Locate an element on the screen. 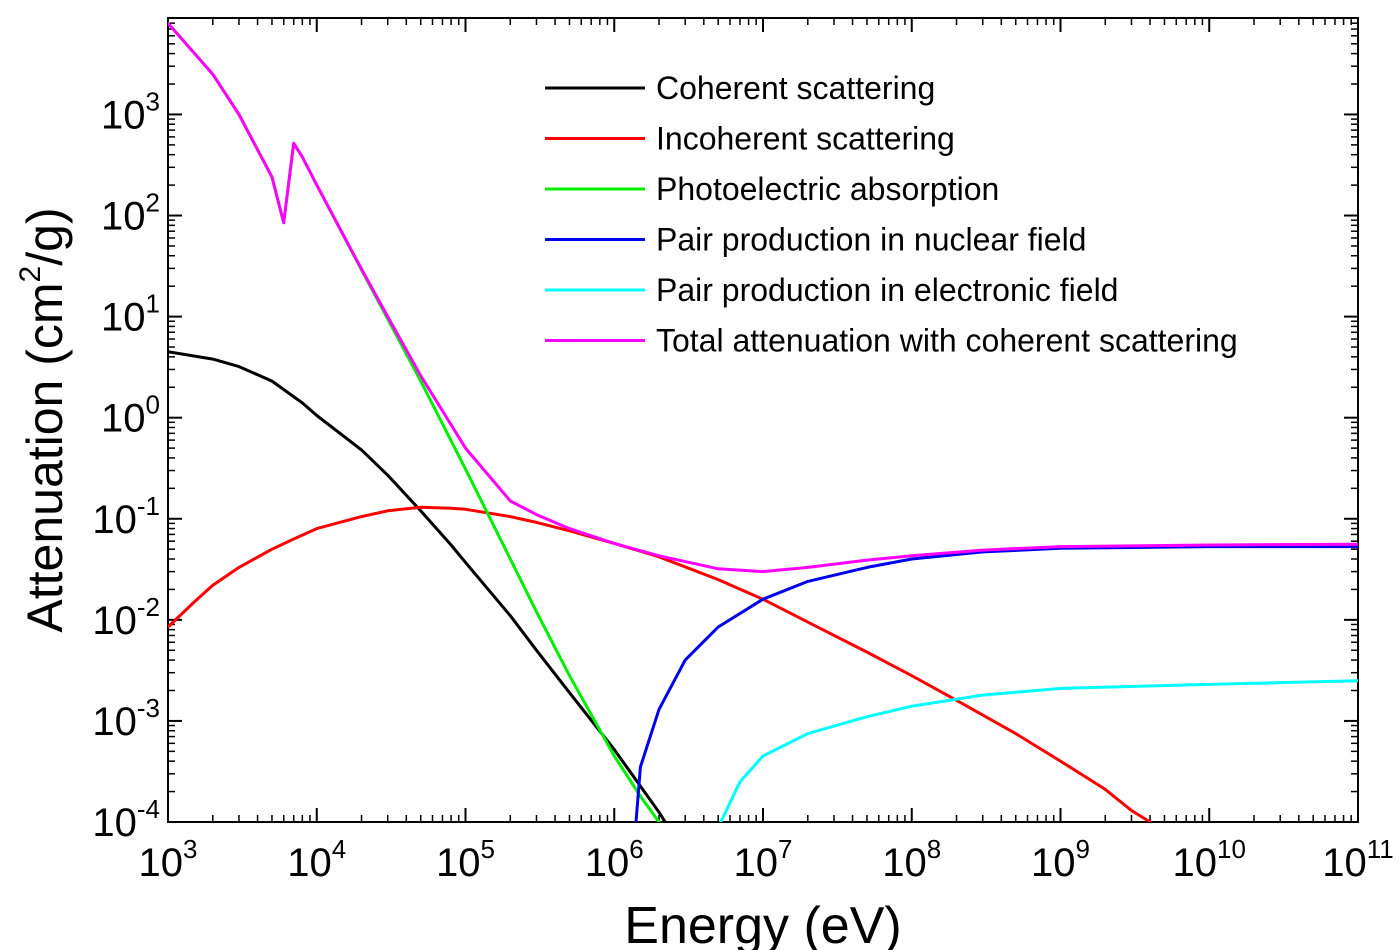 Image resolution: width=1400 pixels, height=950 pixels. x-tick-label: 10³ is located at coordinates (168, 859).